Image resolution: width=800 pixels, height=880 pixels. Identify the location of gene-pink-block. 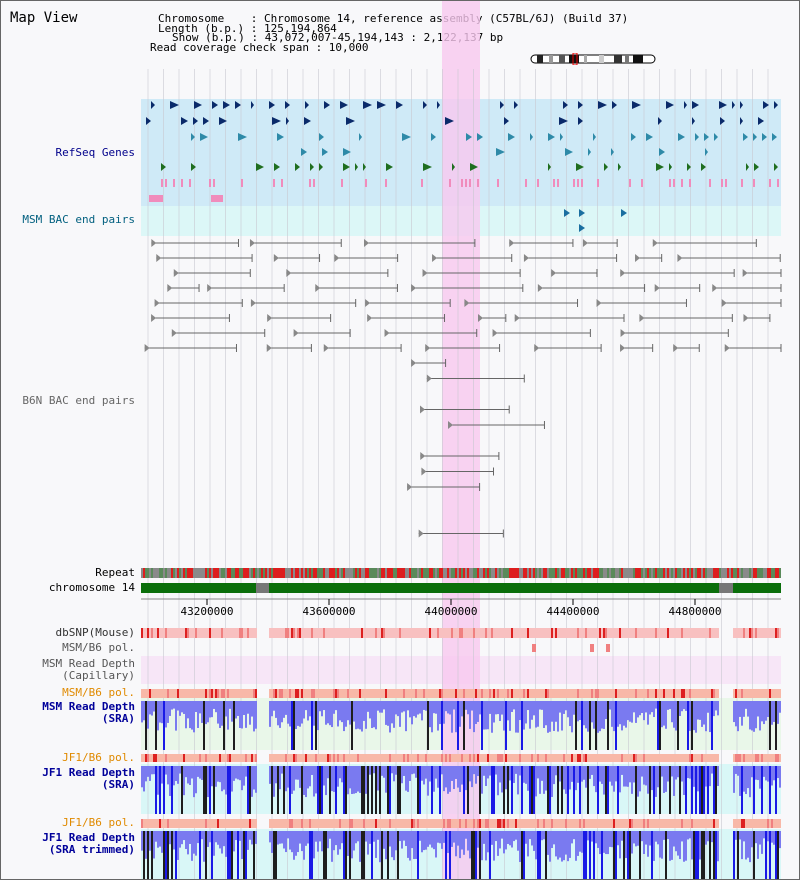
(157, 198).